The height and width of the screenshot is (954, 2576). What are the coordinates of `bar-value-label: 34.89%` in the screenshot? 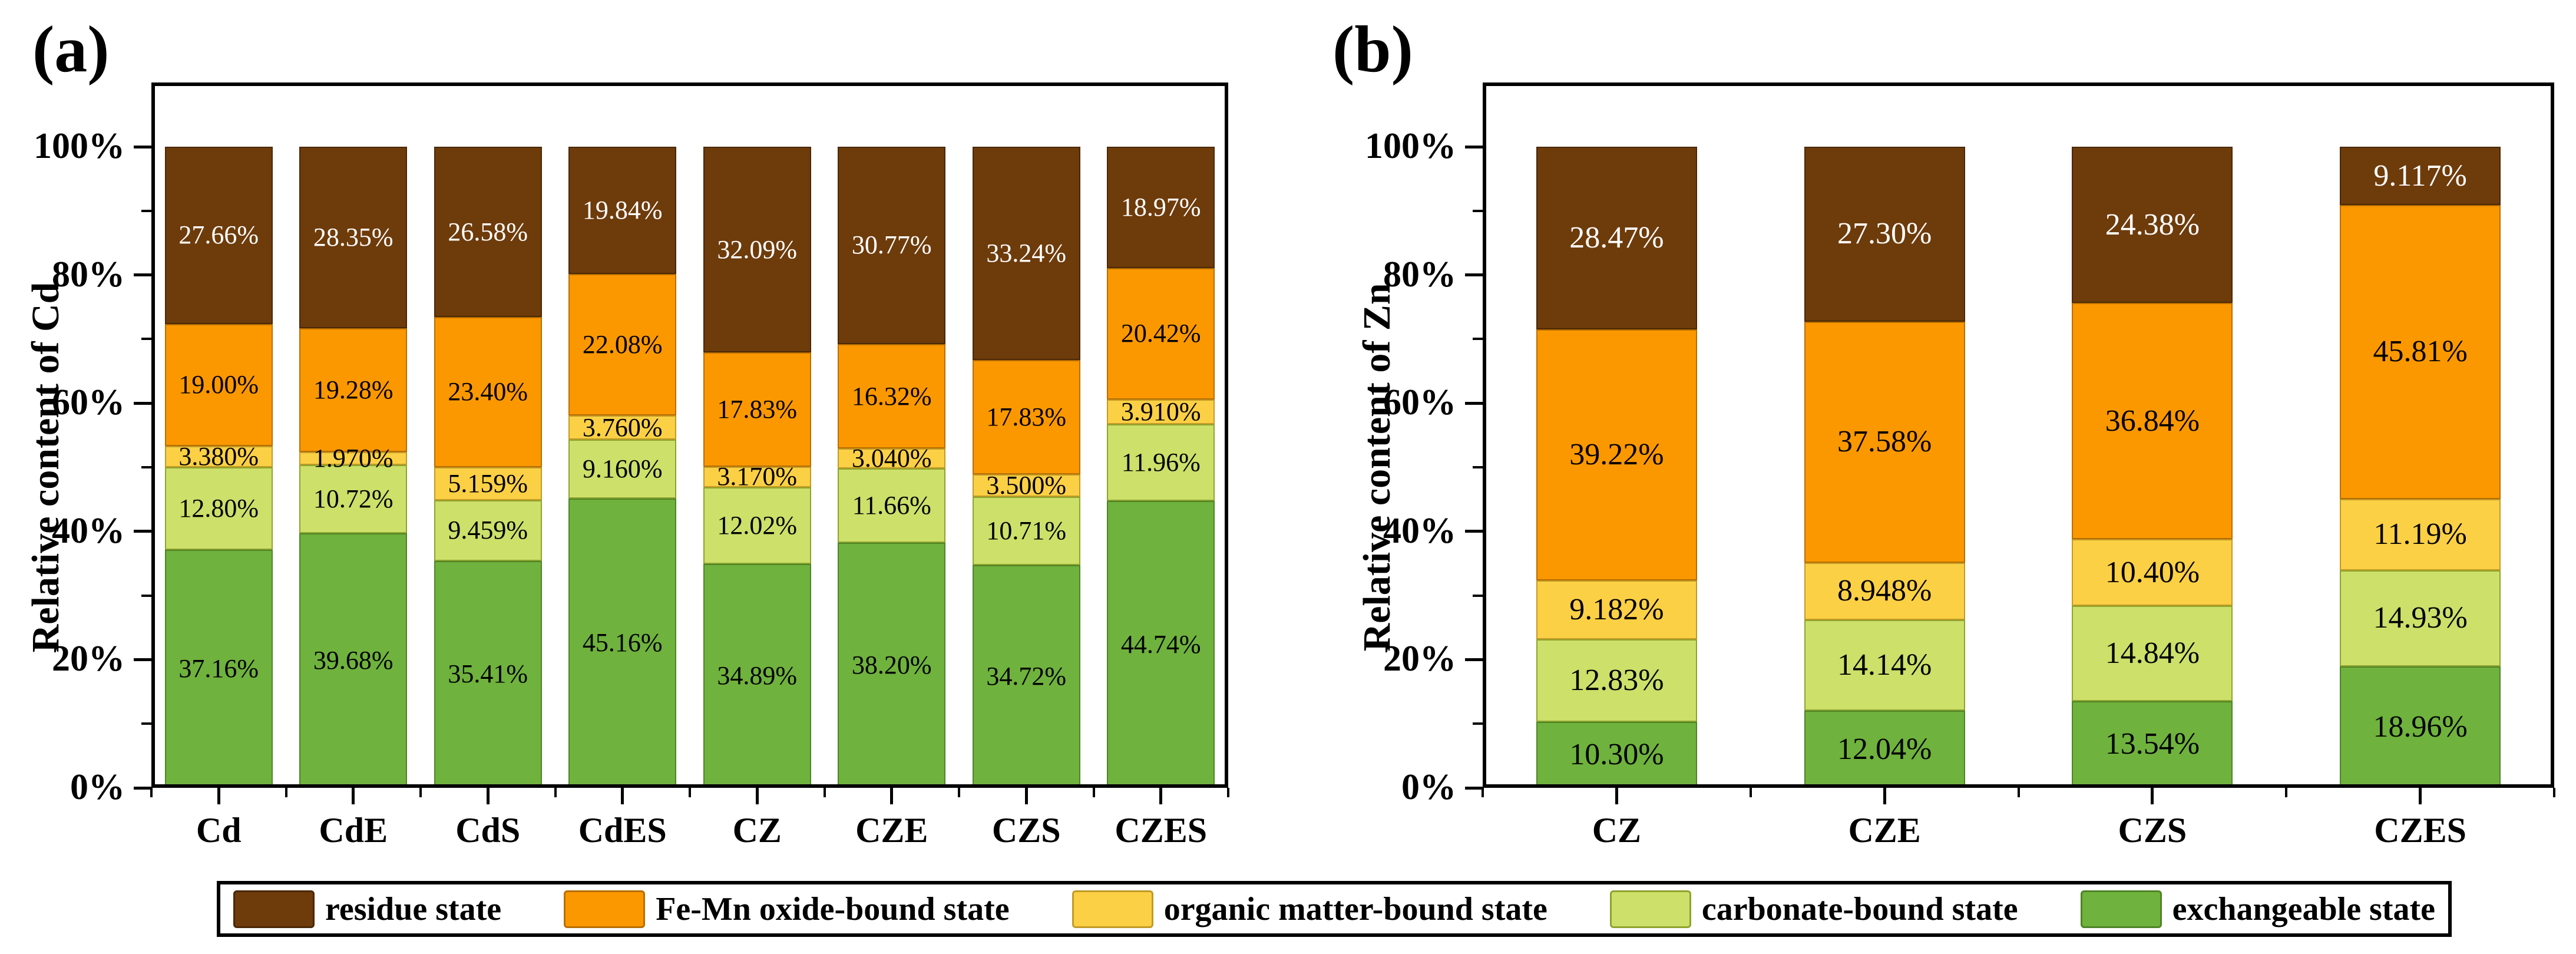 It's located at (757, 676).